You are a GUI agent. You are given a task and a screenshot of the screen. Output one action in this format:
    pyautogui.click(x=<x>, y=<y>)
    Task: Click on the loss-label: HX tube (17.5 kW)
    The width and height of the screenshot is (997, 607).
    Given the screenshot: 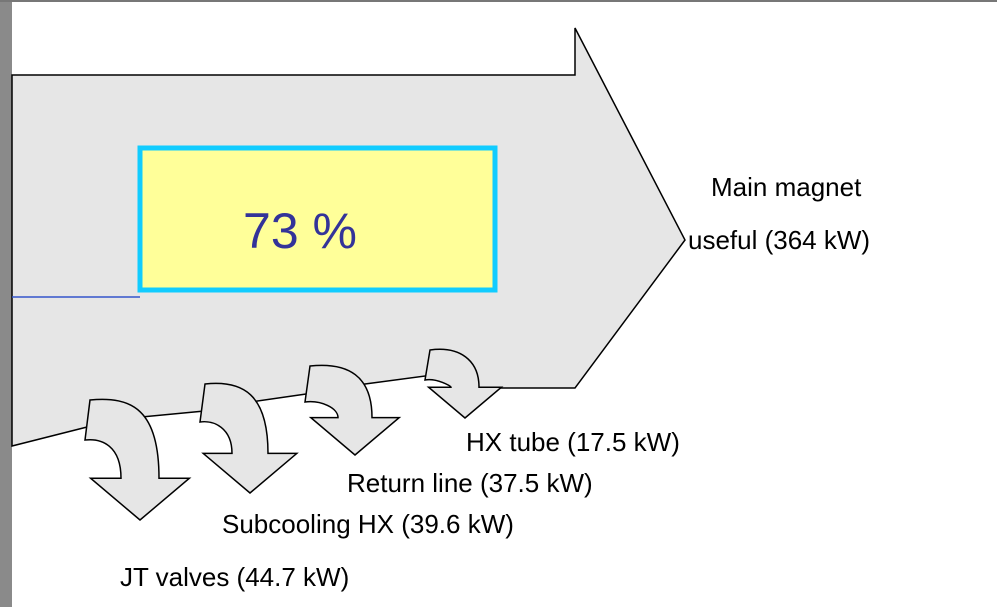 What is the action you would take?
    pyautogui.click(x=573, y=442)
    